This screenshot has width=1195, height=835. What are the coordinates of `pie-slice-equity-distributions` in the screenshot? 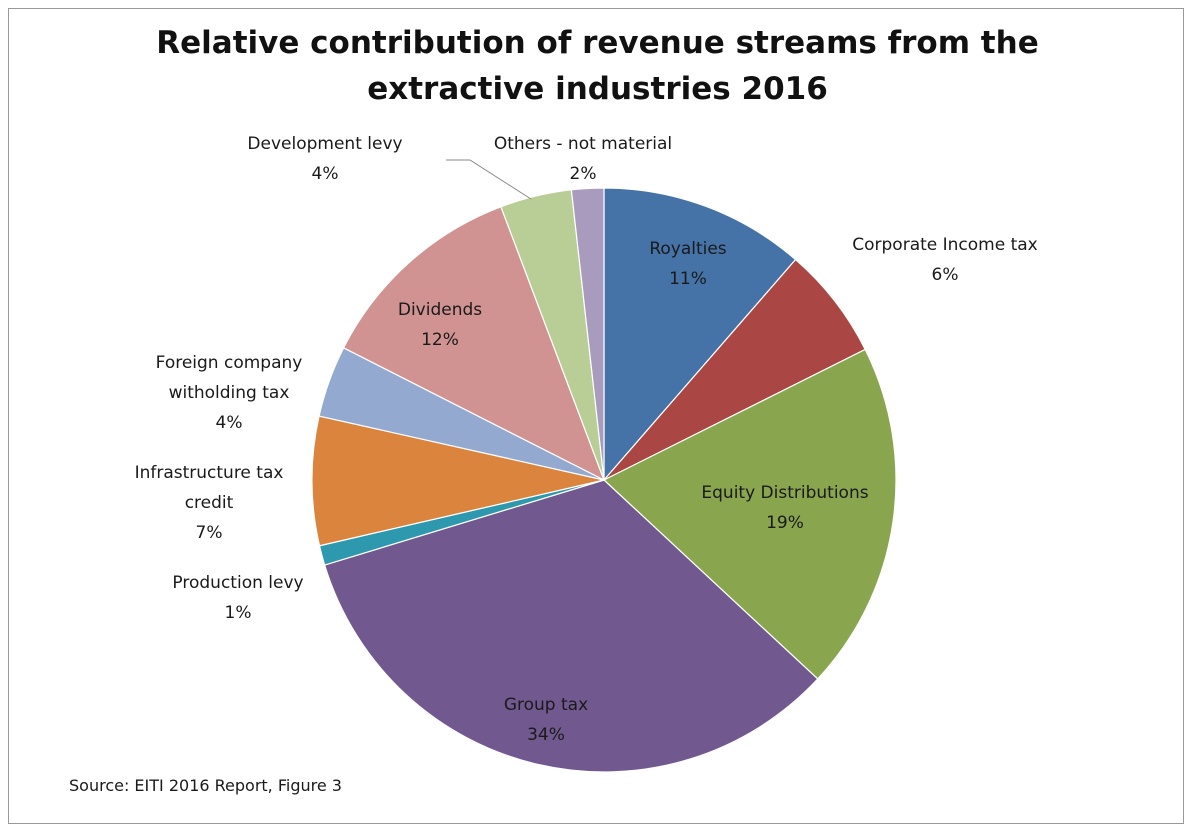 It's located at (749, 514).